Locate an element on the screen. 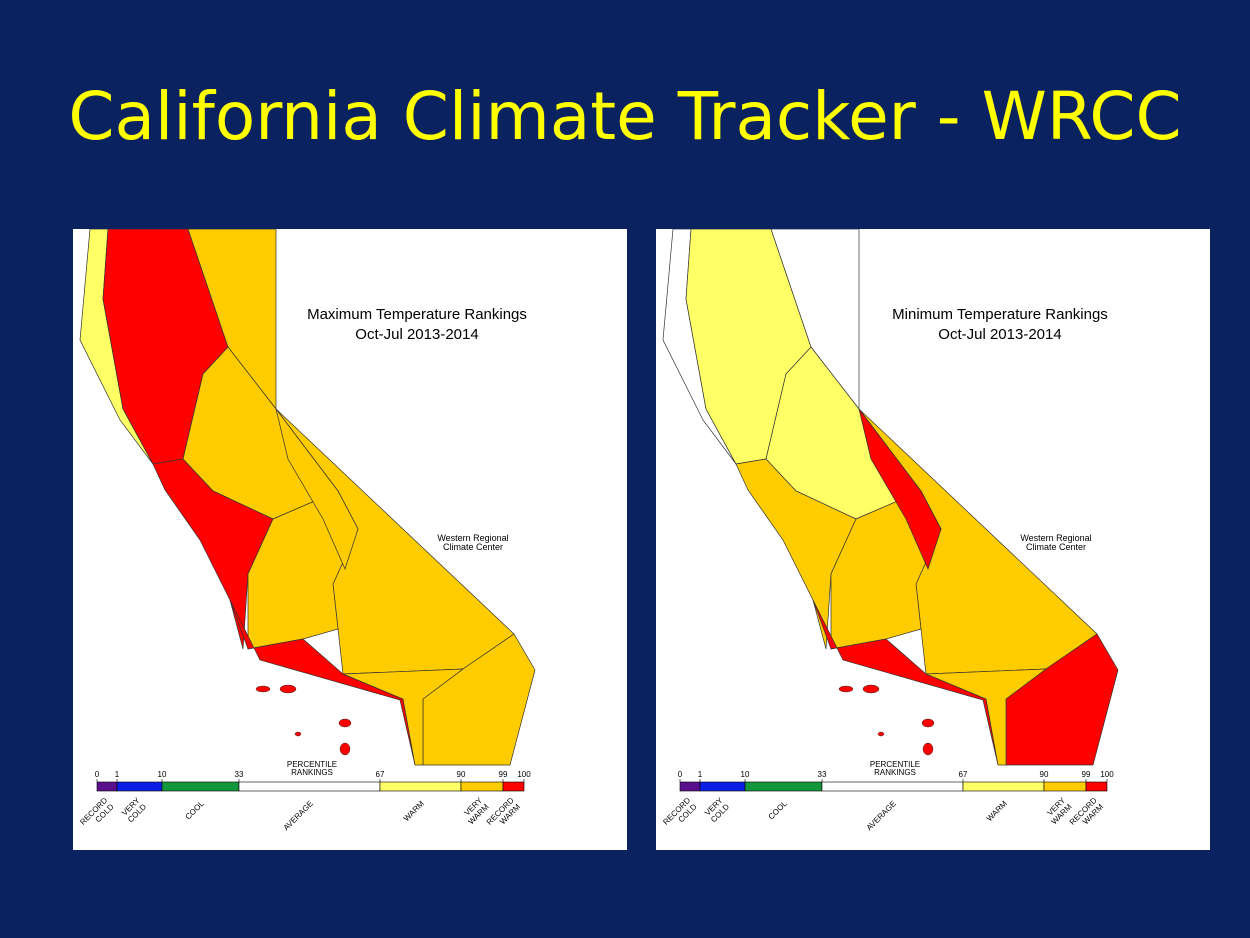 This screenshot has width=1250, height=938. map-title: Minimum Temperature Rankings is located at coordinates (1000, 314).